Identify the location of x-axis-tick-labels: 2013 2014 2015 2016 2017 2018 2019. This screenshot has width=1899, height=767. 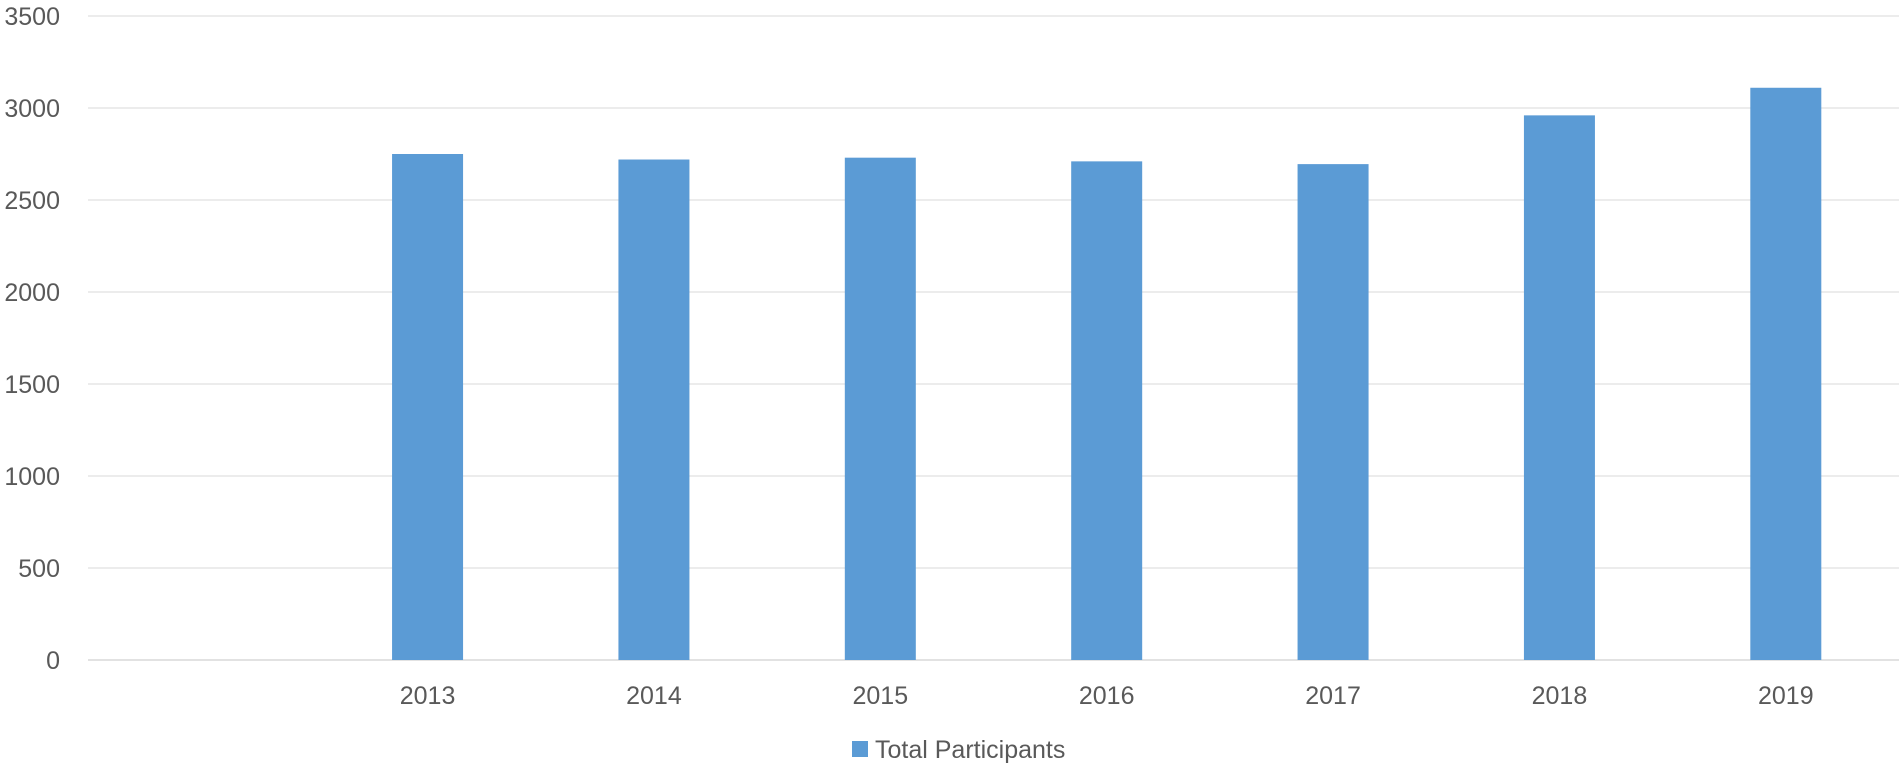
(1107, 696).